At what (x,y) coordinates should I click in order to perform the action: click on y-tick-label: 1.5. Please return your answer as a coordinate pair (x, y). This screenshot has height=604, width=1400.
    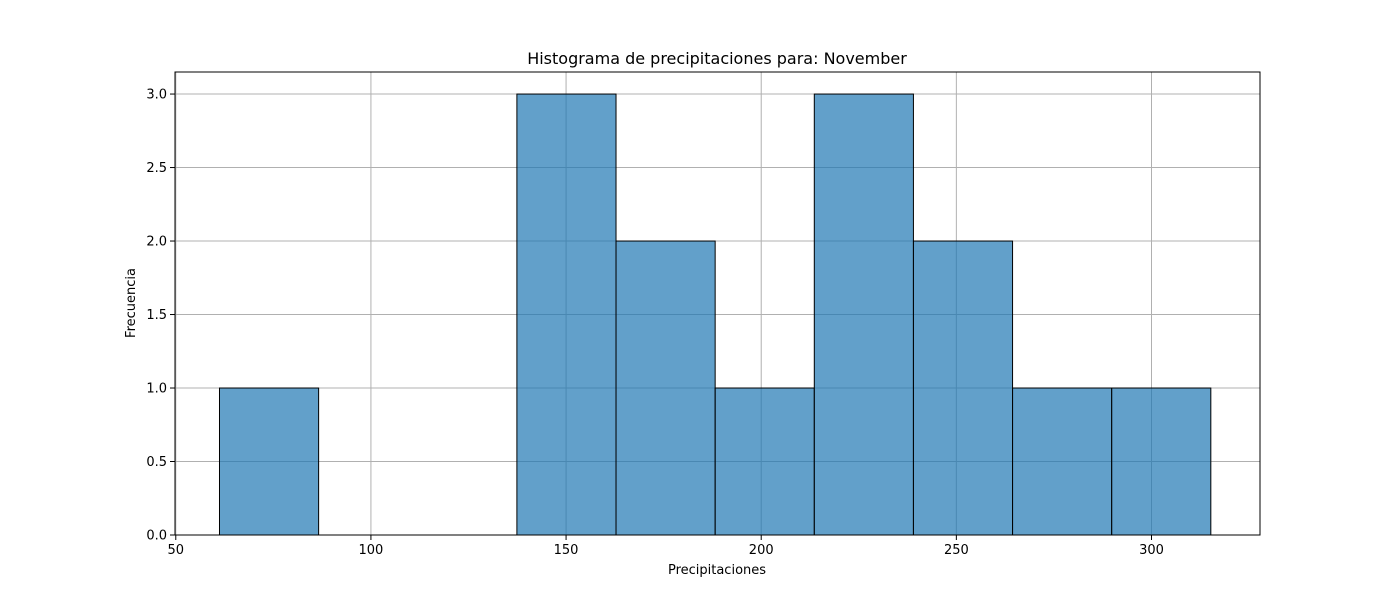
    Looking at the image, I should click on (156, 315).